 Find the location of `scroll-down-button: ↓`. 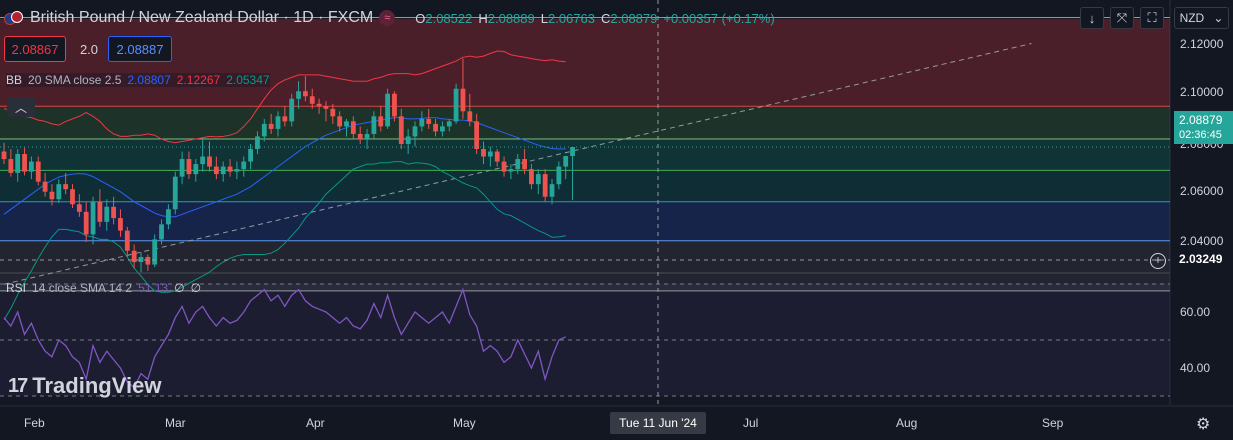

scroll-down-button: ↓ is located at coordinates (1092, 18).